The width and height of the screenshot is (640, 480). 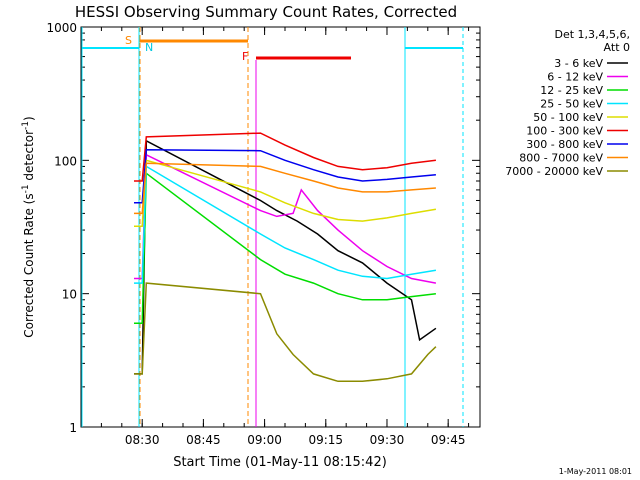 I want to click on legend-header-1: Det 1,3,4,5,6,, so click(x=592, y=34).